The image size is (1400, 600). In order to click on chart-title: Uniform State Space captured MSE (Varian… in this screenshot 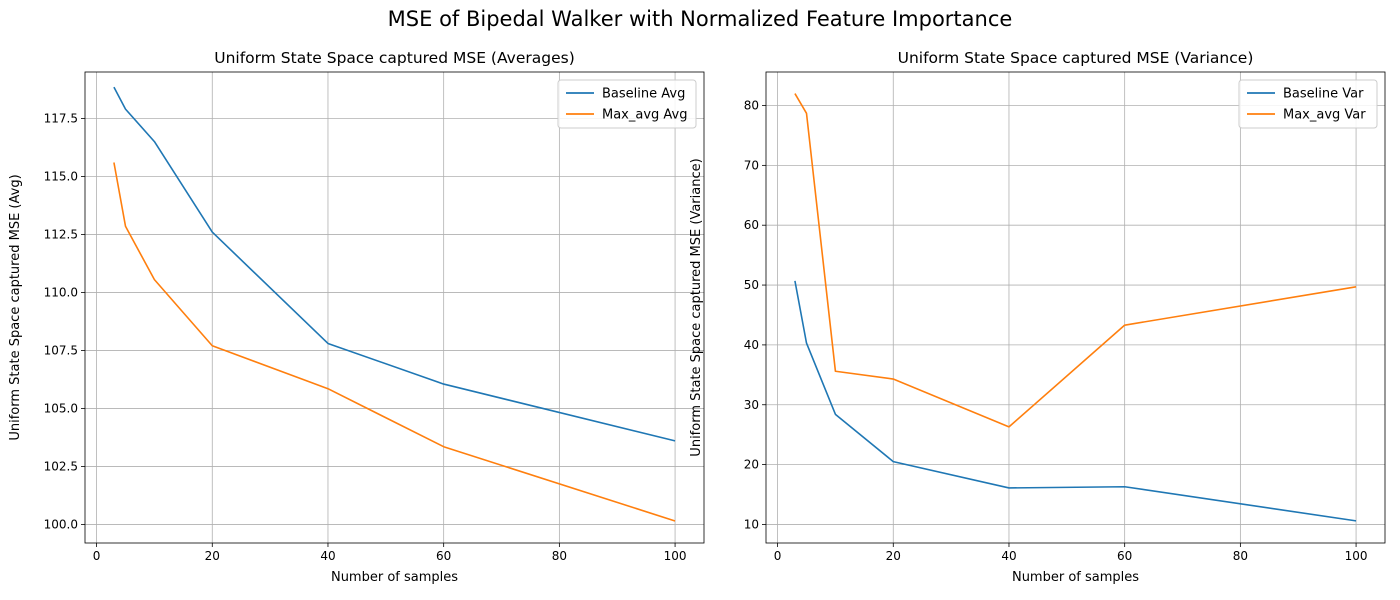, I will do `click(1076, 58)`.